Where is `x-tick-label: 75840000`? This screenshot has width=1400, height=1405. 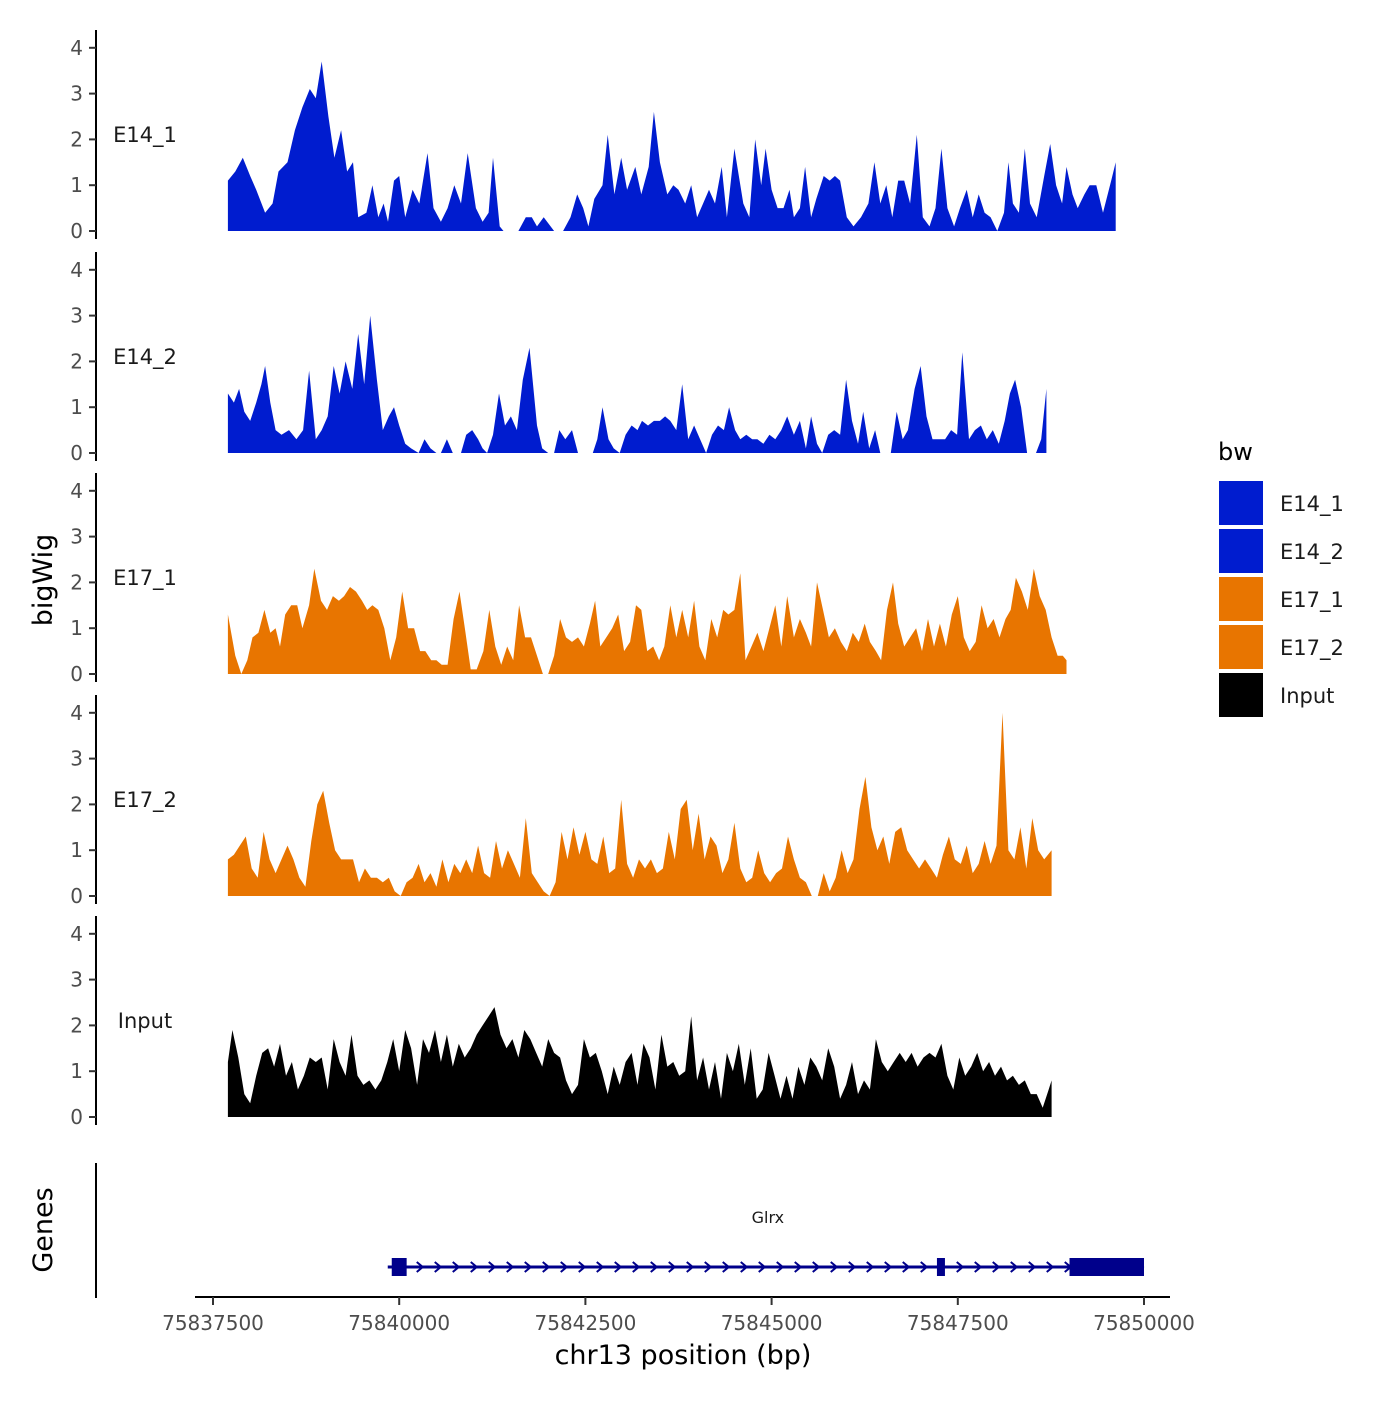 x-tick-label: 75840000 is located at coordinates (399, 1323).